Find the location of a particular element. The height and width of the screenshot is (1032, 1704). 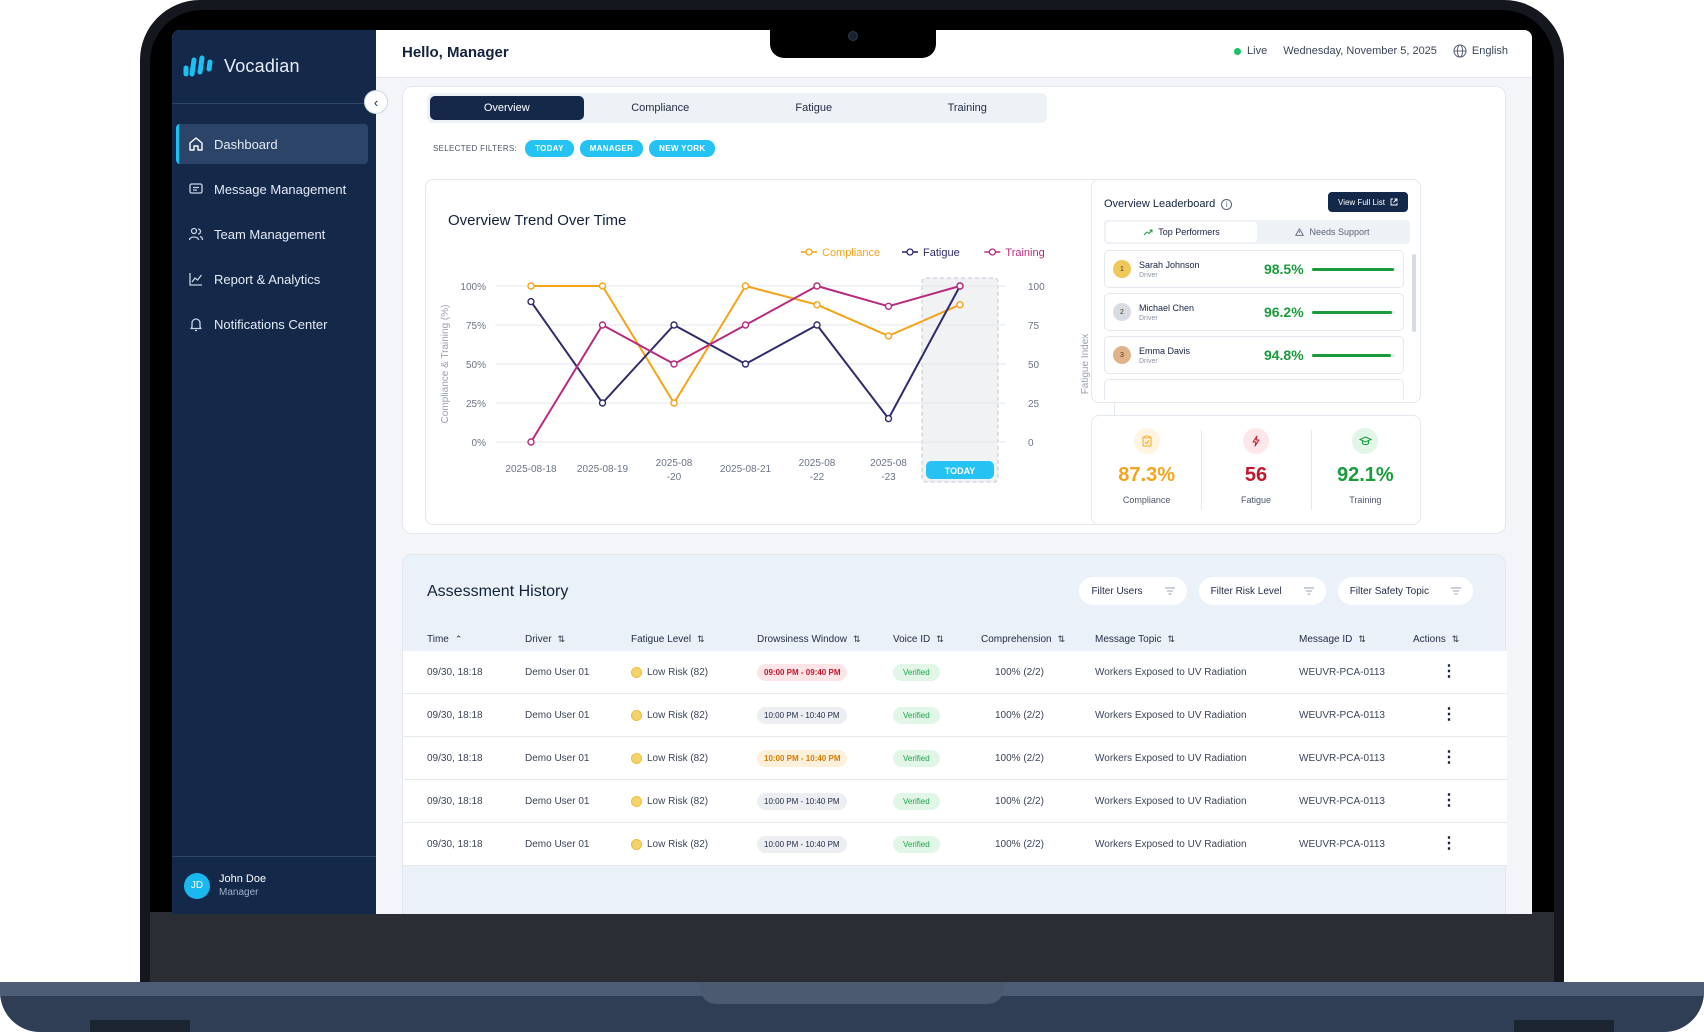

filter-chip-today: TODAY is located at coordinates (549, 148).